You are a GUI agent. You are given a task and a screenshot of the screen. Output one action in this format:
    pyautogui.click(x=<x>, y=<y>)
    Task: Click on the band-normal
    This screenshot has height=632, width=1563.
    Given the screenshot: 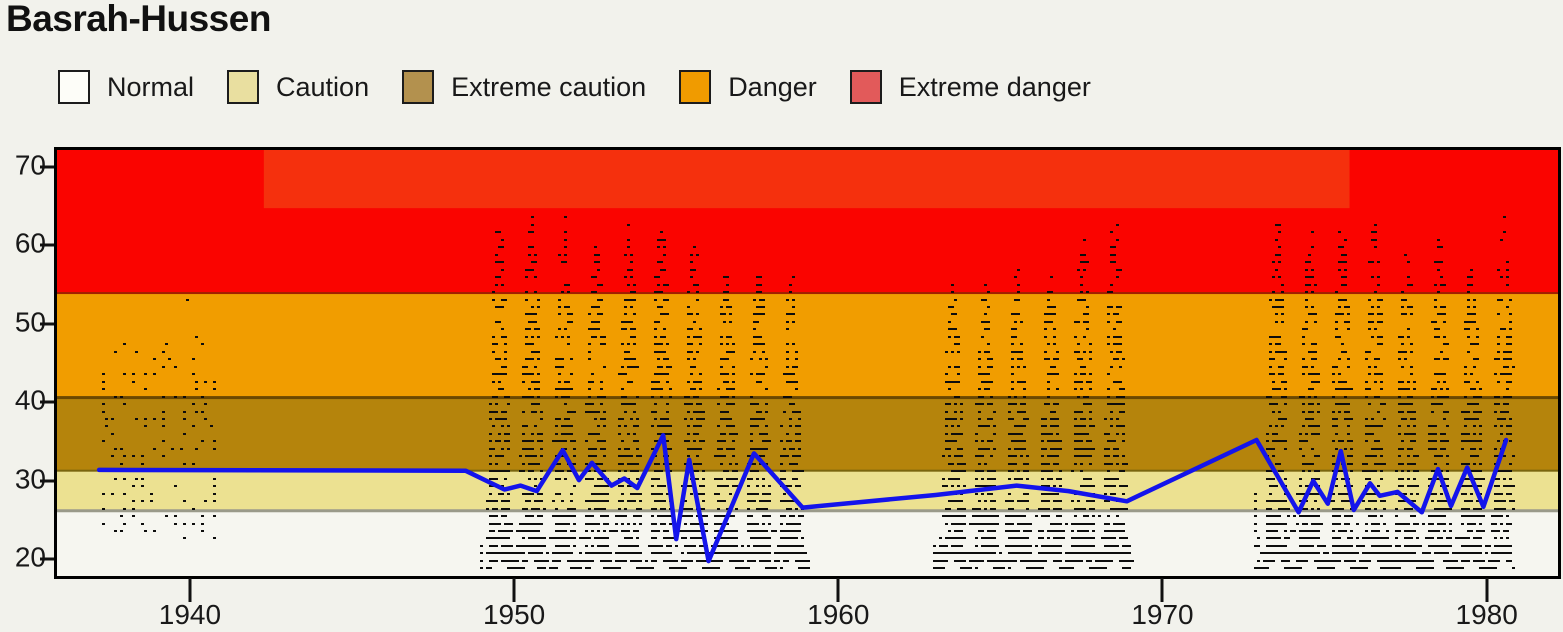 What is the action you would take?
    pyautogui.click(x=807, y=543)
    